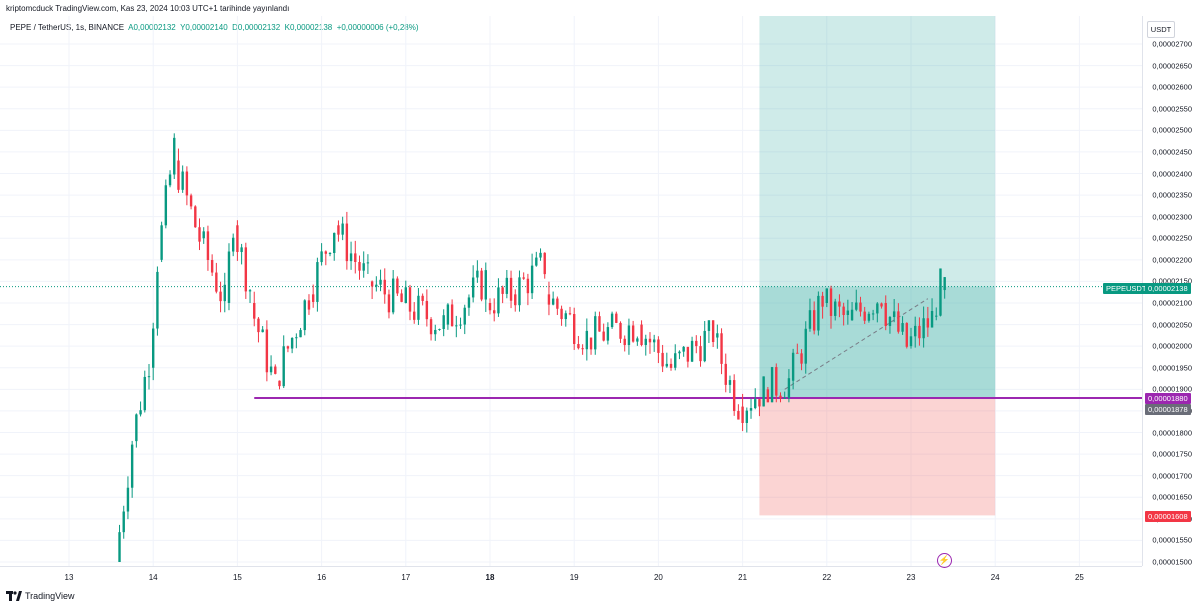  I want to click on price-tick-label: 0,00002600, so click(1172, 87).